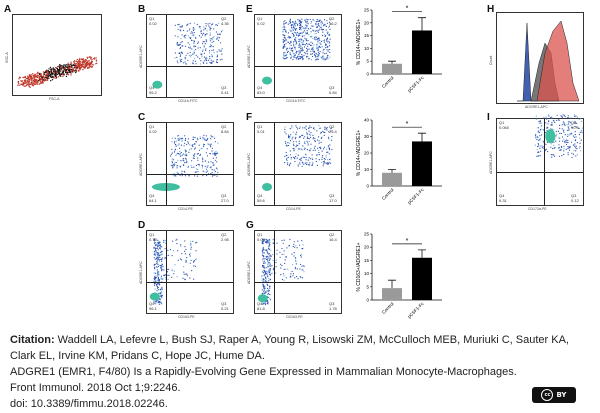  Describe the element at coordinates (367, 48) in the screenshot. I see `y-tick-label: 10` at that location.